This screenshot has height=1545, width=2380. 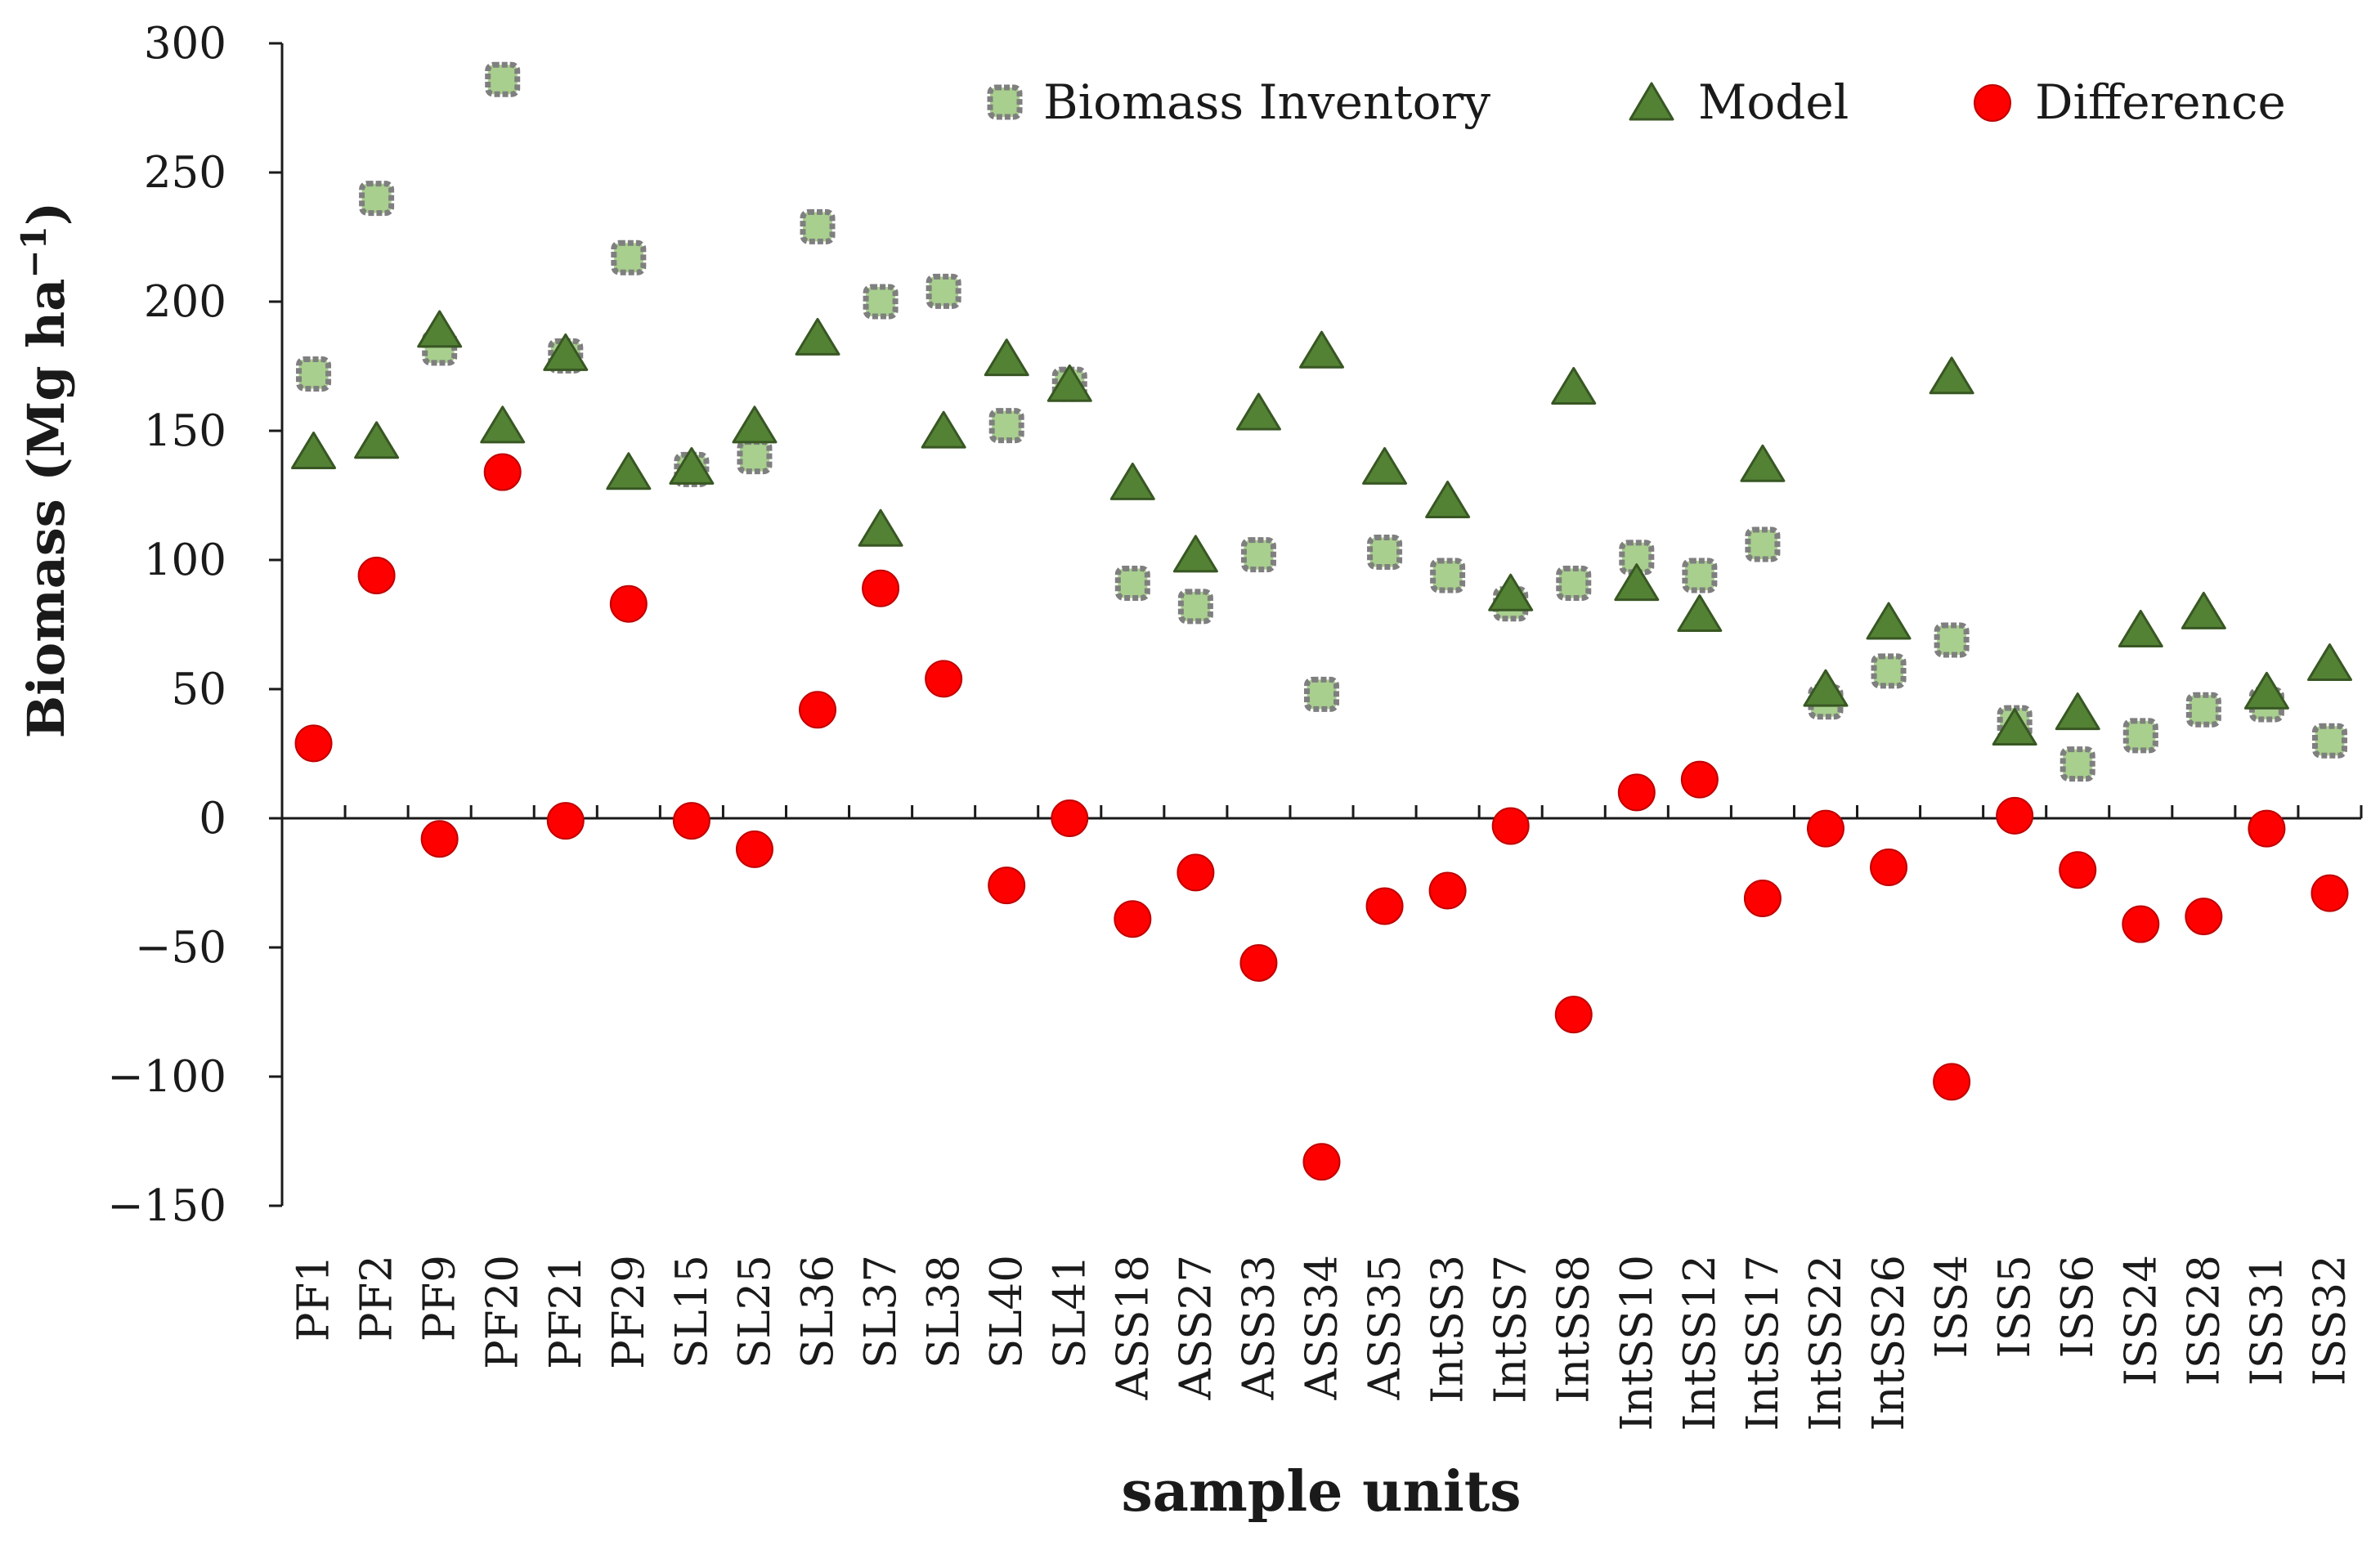 What do you see at coordinates (185, 302) in the screenshot?
I see `y-tick-label: 200` at bounding box center [185, 302].